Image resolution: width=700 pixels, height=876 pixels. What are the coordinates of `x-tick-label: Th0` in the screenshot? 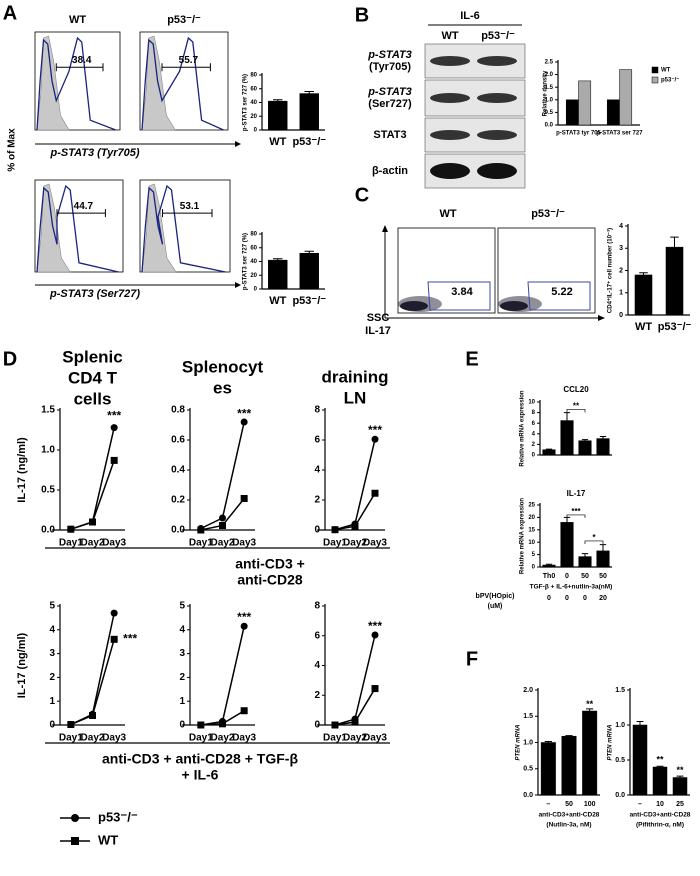 It's located at (549, 576).